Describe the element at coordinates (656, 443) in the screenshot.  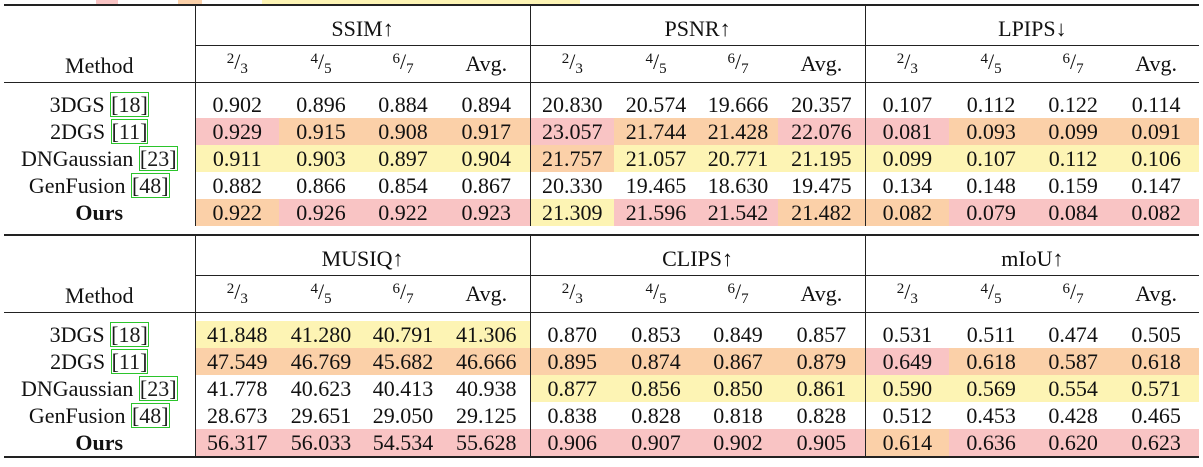
I see `value-cell: 0.907` at that location.